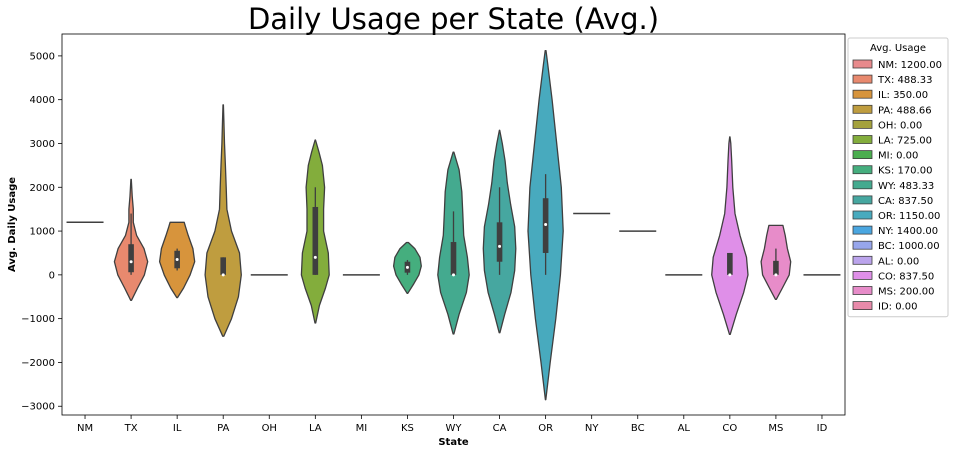 The height and width of the screenshot is (453, 954). I want to click on legend-item-ks: KS: 170.00, so click(892, 171).